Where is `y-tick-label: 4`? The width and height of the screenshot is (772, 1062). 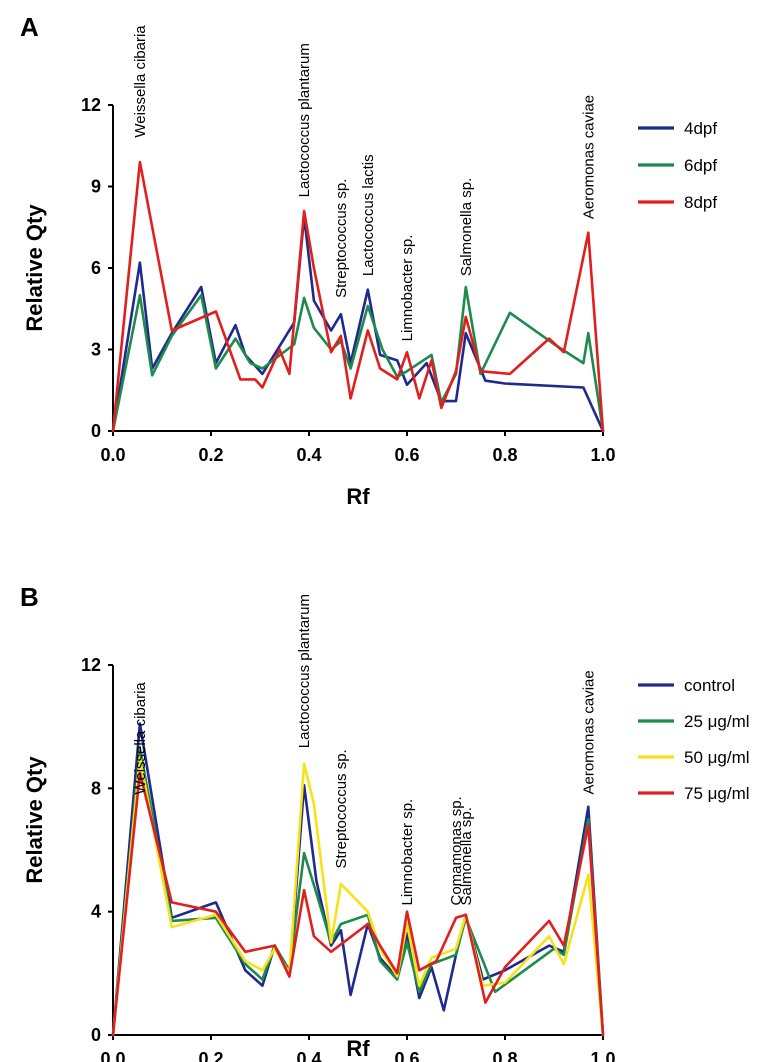 y-tick-label: 4 is located at coordinates (96, 912).